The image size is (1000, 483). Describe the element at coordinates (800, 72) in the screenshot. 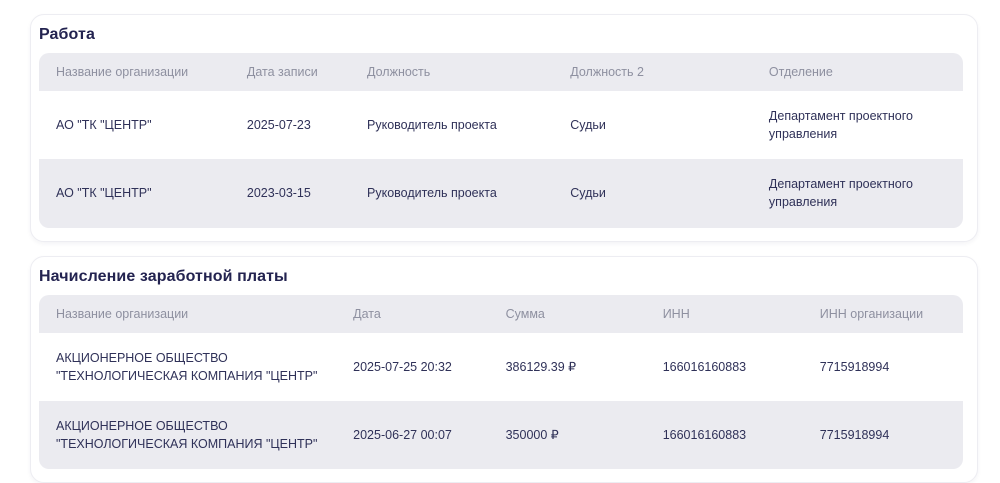

I see `column-header: Отделение` at that location.